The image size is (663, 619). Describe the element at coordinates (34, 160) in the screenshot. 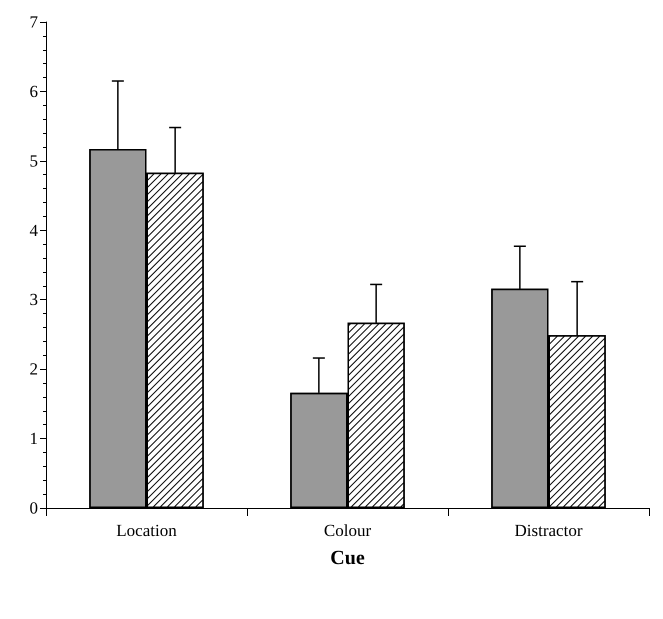

I see `y-tick-label: 5` at that location.